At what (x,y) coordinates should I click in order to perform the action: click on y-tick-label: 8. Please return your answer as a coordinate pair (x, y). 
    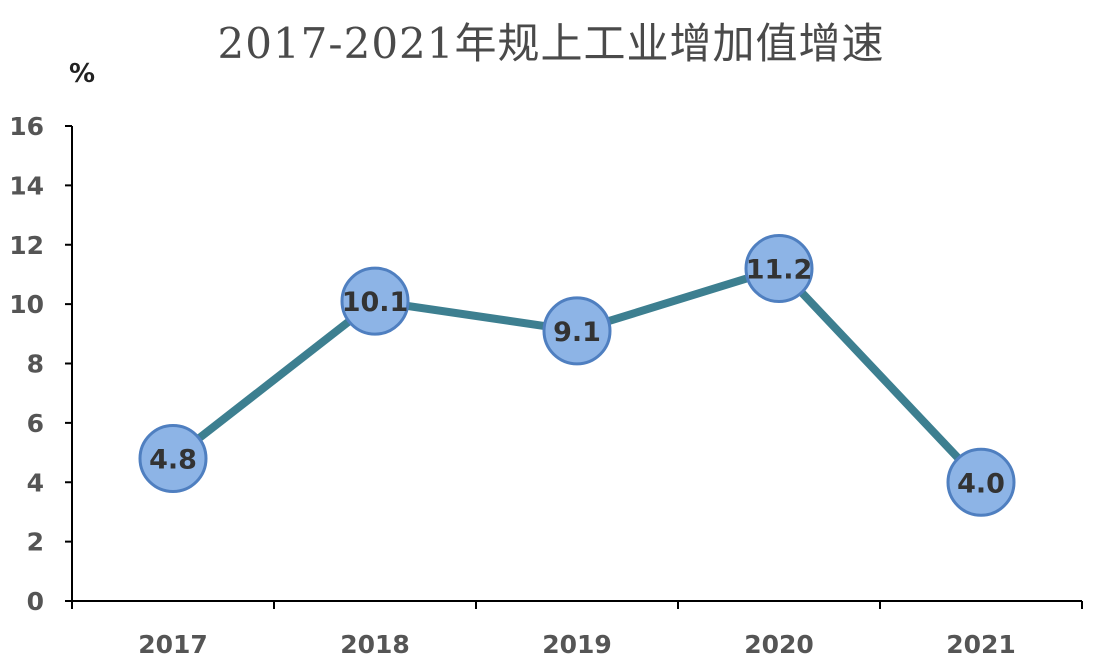
    Looking at the image, I should click on (35, 364).